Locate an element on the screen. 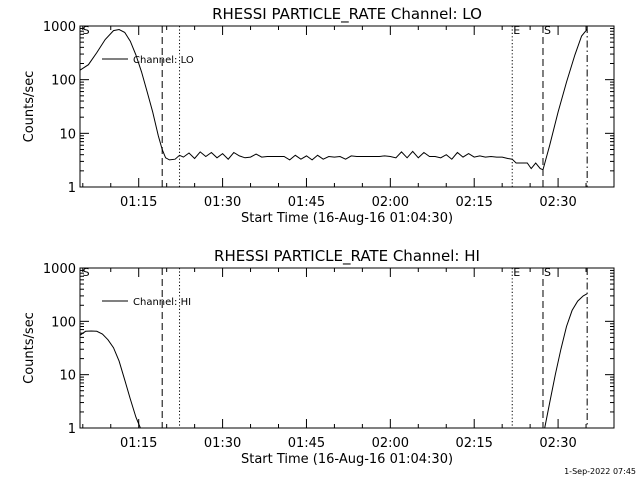 The height and width of the screenshot is (480, 640). chart-title: RHESSI PARTICLE_RATE Channel: HI is located at coordinates (347, 256).